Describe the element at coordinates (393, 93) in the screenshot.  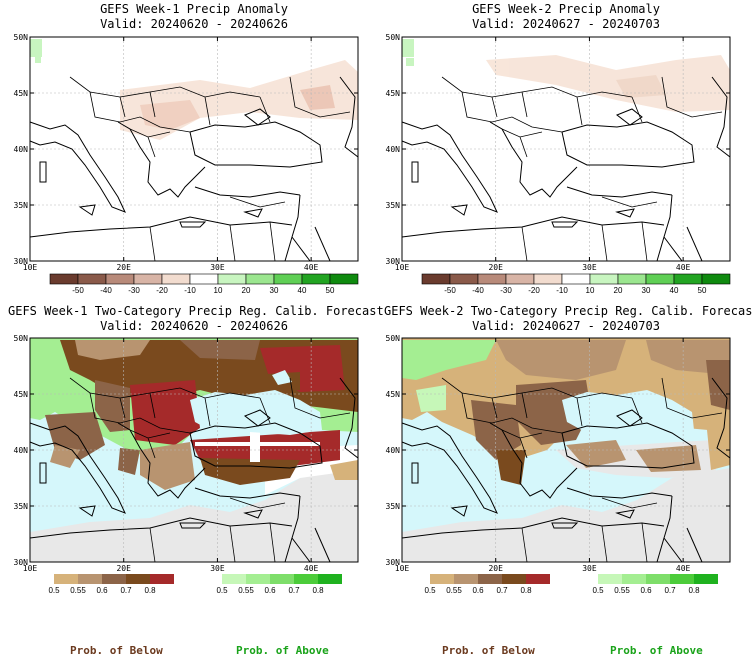
I see `lat-label: 45N` at that location.